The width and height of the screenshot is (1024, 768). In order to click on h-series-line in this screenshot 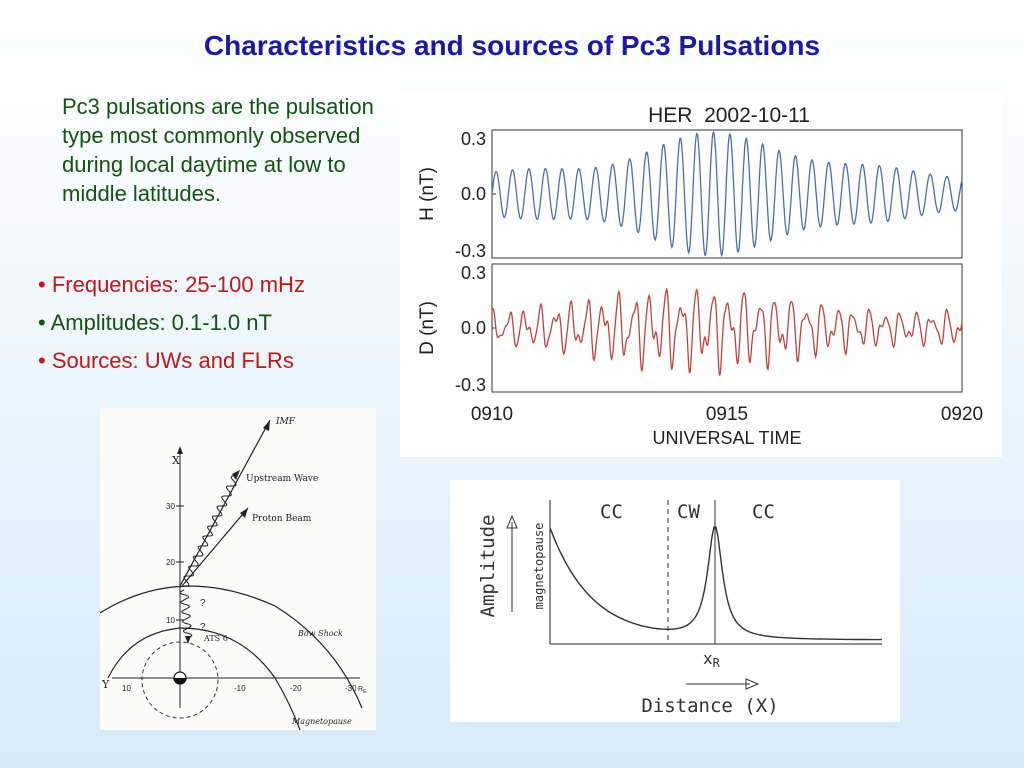, I will do `click(727, 194)`.